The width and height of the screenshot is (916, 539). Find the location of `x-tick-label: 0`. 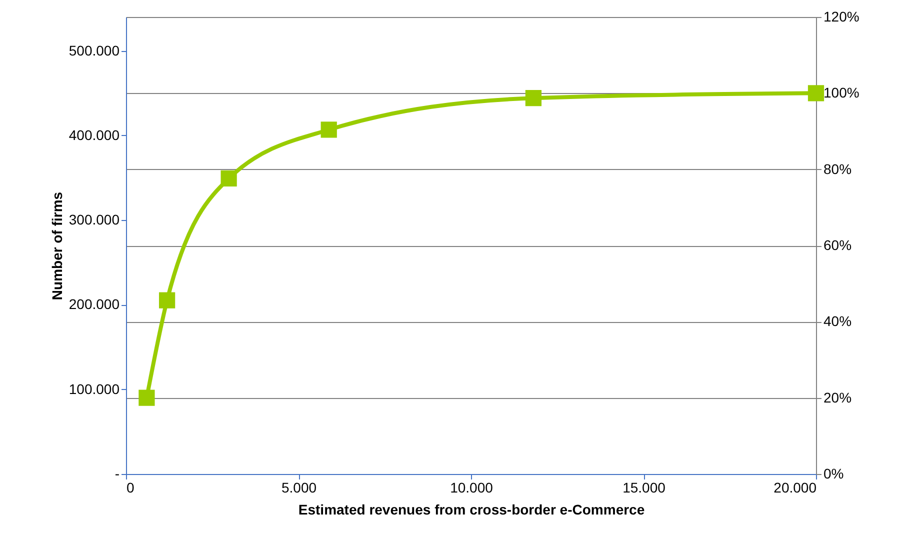

x-tick-label: 0 is located at coordinates (130, 488).